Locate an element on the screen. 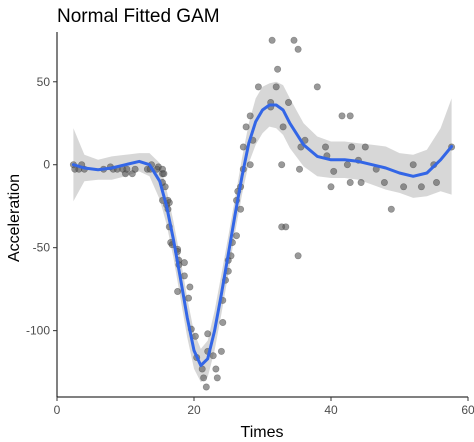 The height and width of the screenshot is (442, 474). y-tick-label: 0 is located at coordinates (46, 165).